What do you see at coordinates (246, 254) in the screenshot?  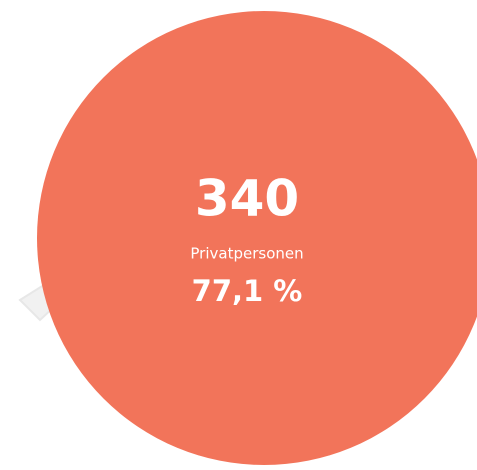 I see `label: Privatpersonen` at bounding box center [246, 254].